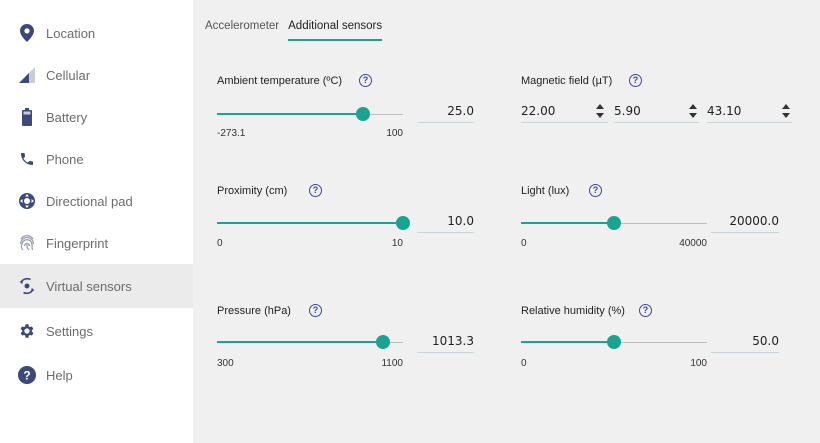 This screenshot has height=443, width=820. Describe the element at coordinates (315, 310) in the screenshot. I see `pressure-help-icon: ?` at that location.